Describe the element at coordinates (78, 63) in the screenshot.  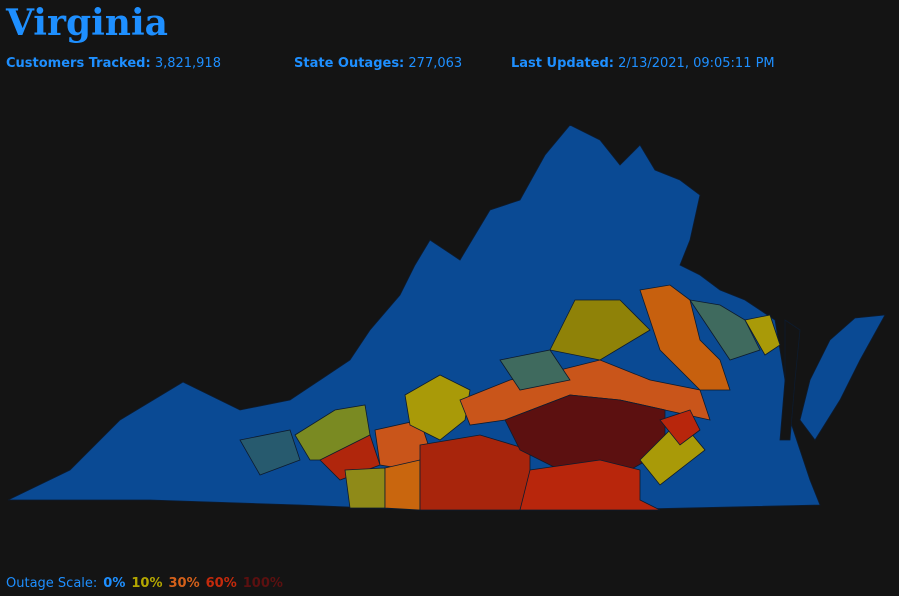
I see `stat-label: Customers Tracked:` at that location.